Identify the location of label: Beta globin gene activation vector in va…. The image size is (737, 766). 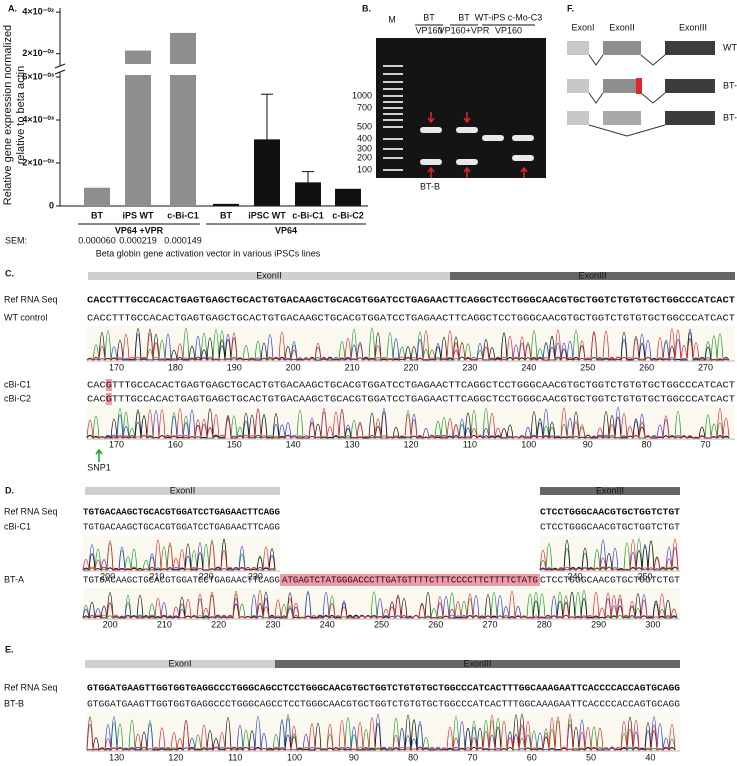
(208, 253).